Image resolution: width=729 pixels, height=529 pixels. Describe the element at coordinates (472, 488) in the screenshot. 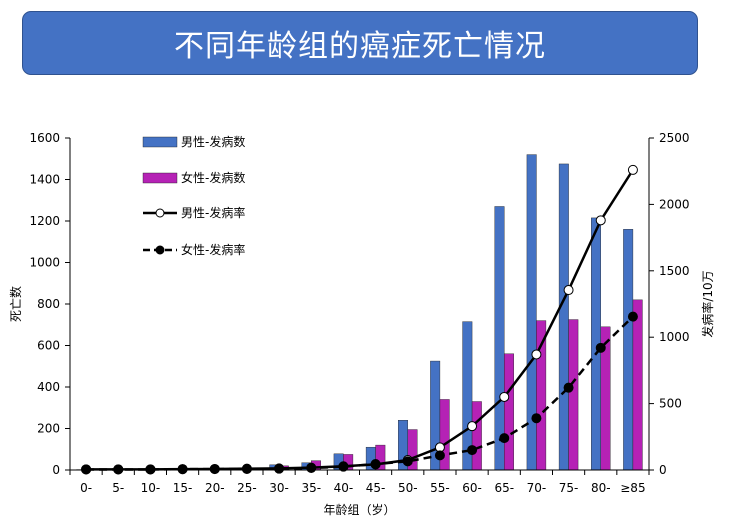

I see `x-tick-label: 60-` at that location.